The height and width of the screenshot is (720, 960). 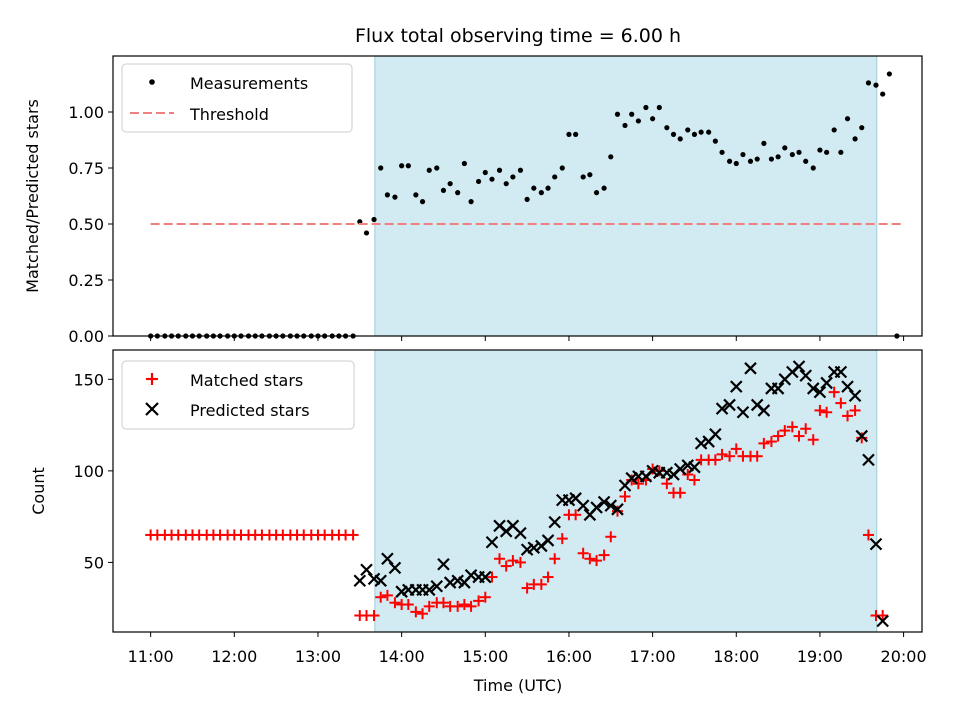 What do you see at coordinates (517, 685) in the screenshot?
I see `x-axis-label: Time (UTC)` at bounding box center [517, 685].